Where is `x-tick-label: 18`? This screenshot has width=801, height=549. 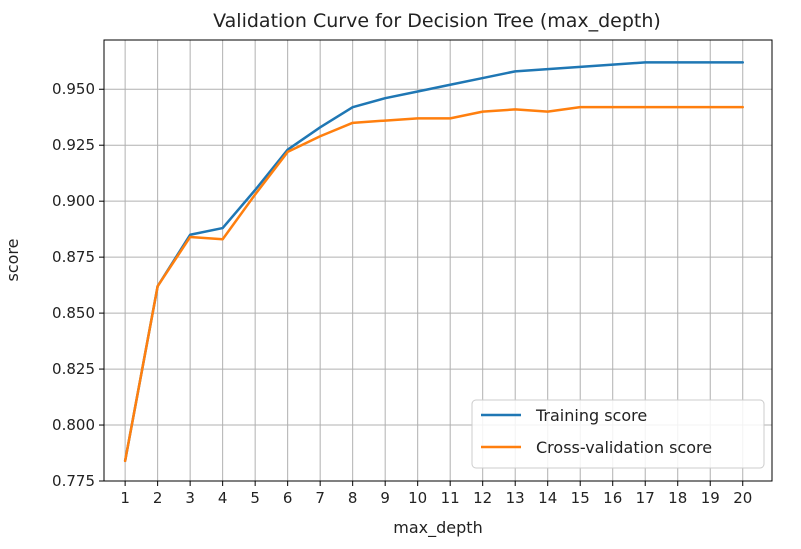 x-tick-label: 18 is located at coordinates (677, 498).